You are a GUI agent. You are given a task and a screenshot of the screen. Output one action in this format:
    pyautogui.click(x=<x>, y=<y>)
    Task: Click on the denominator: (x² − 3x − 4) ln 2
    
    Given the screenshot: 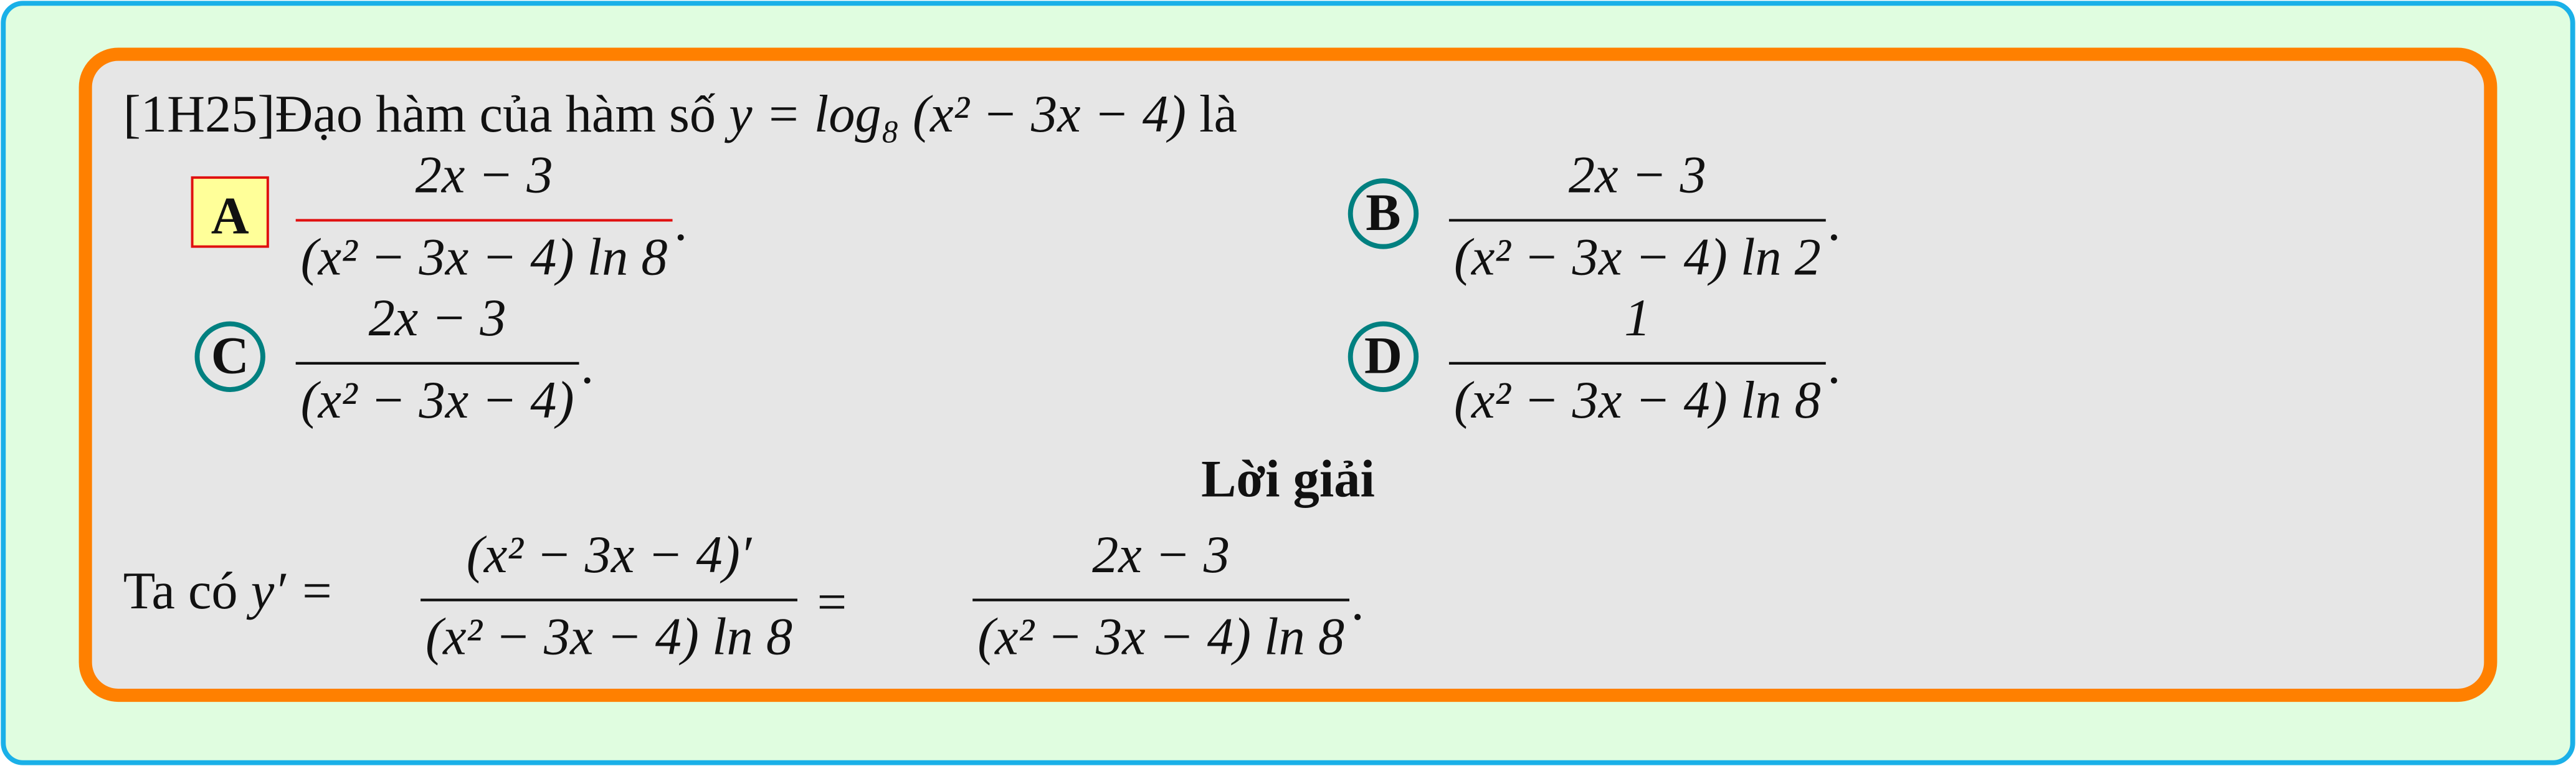 What is the action you would take?
    pyautogui.click(x=1638, y=257)
    